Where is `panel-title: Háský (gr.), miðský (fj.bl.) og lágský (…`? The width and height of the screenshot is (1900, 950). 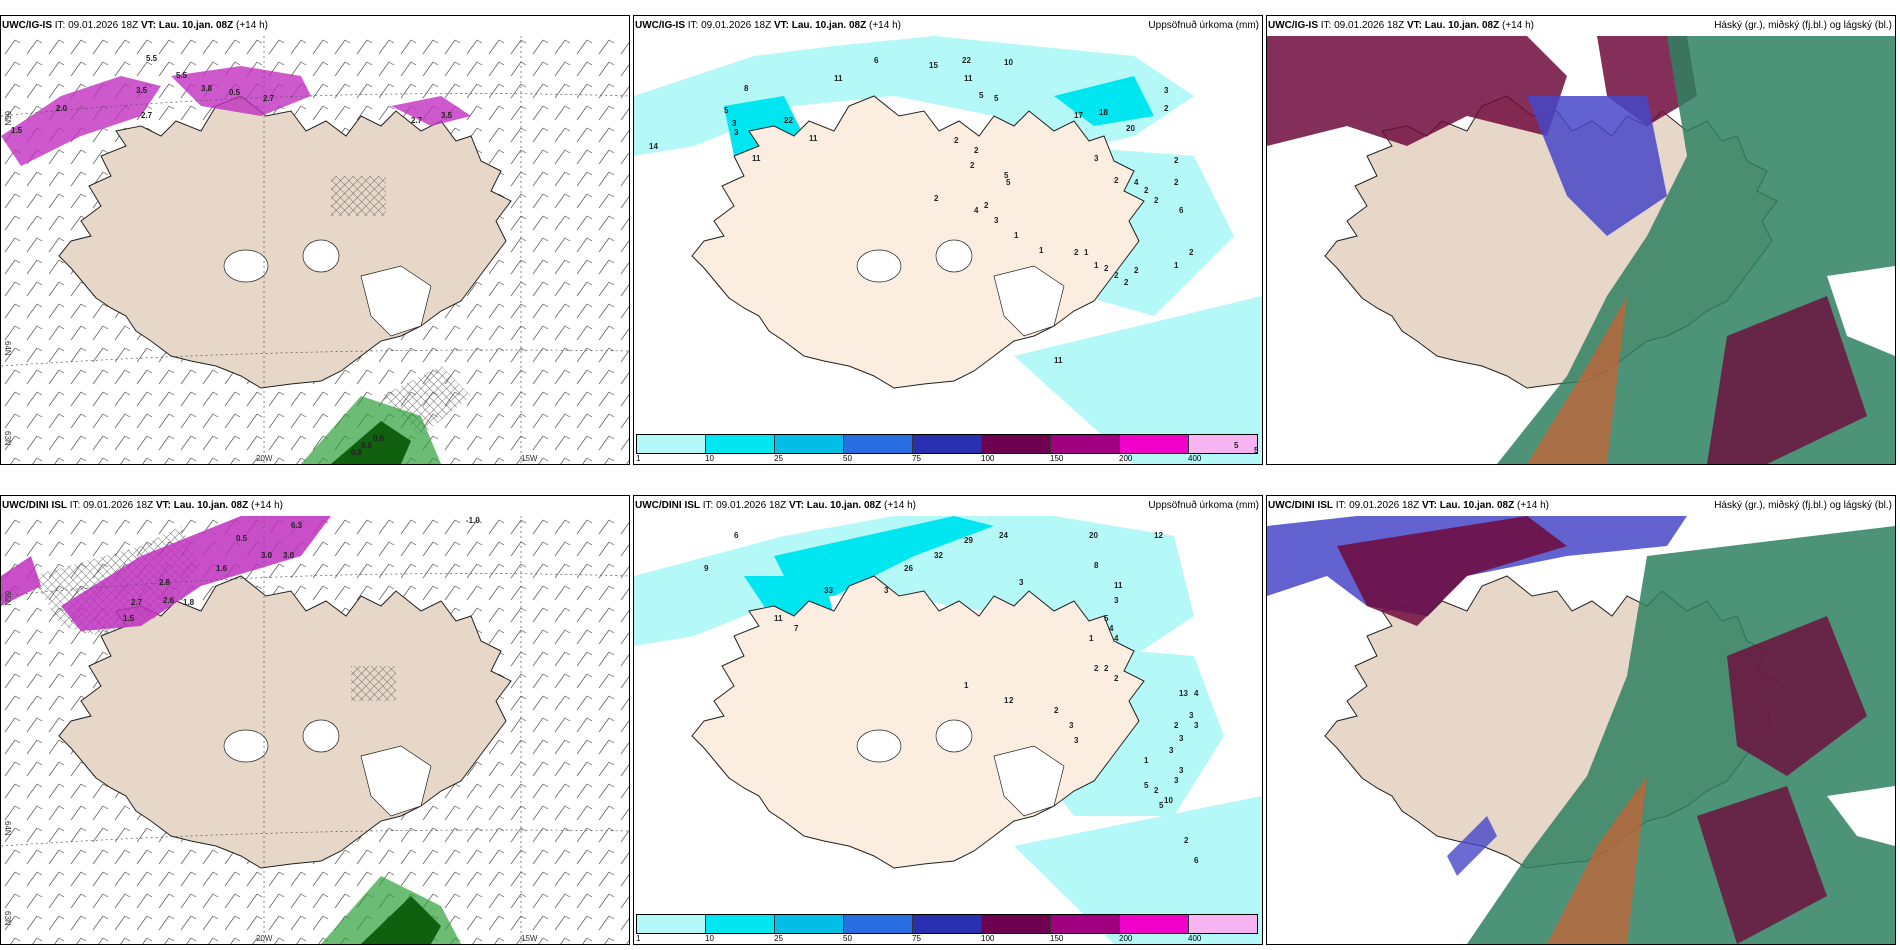 panel-title: Háský (gr.), miðský (fj.bl.) og lágský (… is located at coordinates (1803, 505).